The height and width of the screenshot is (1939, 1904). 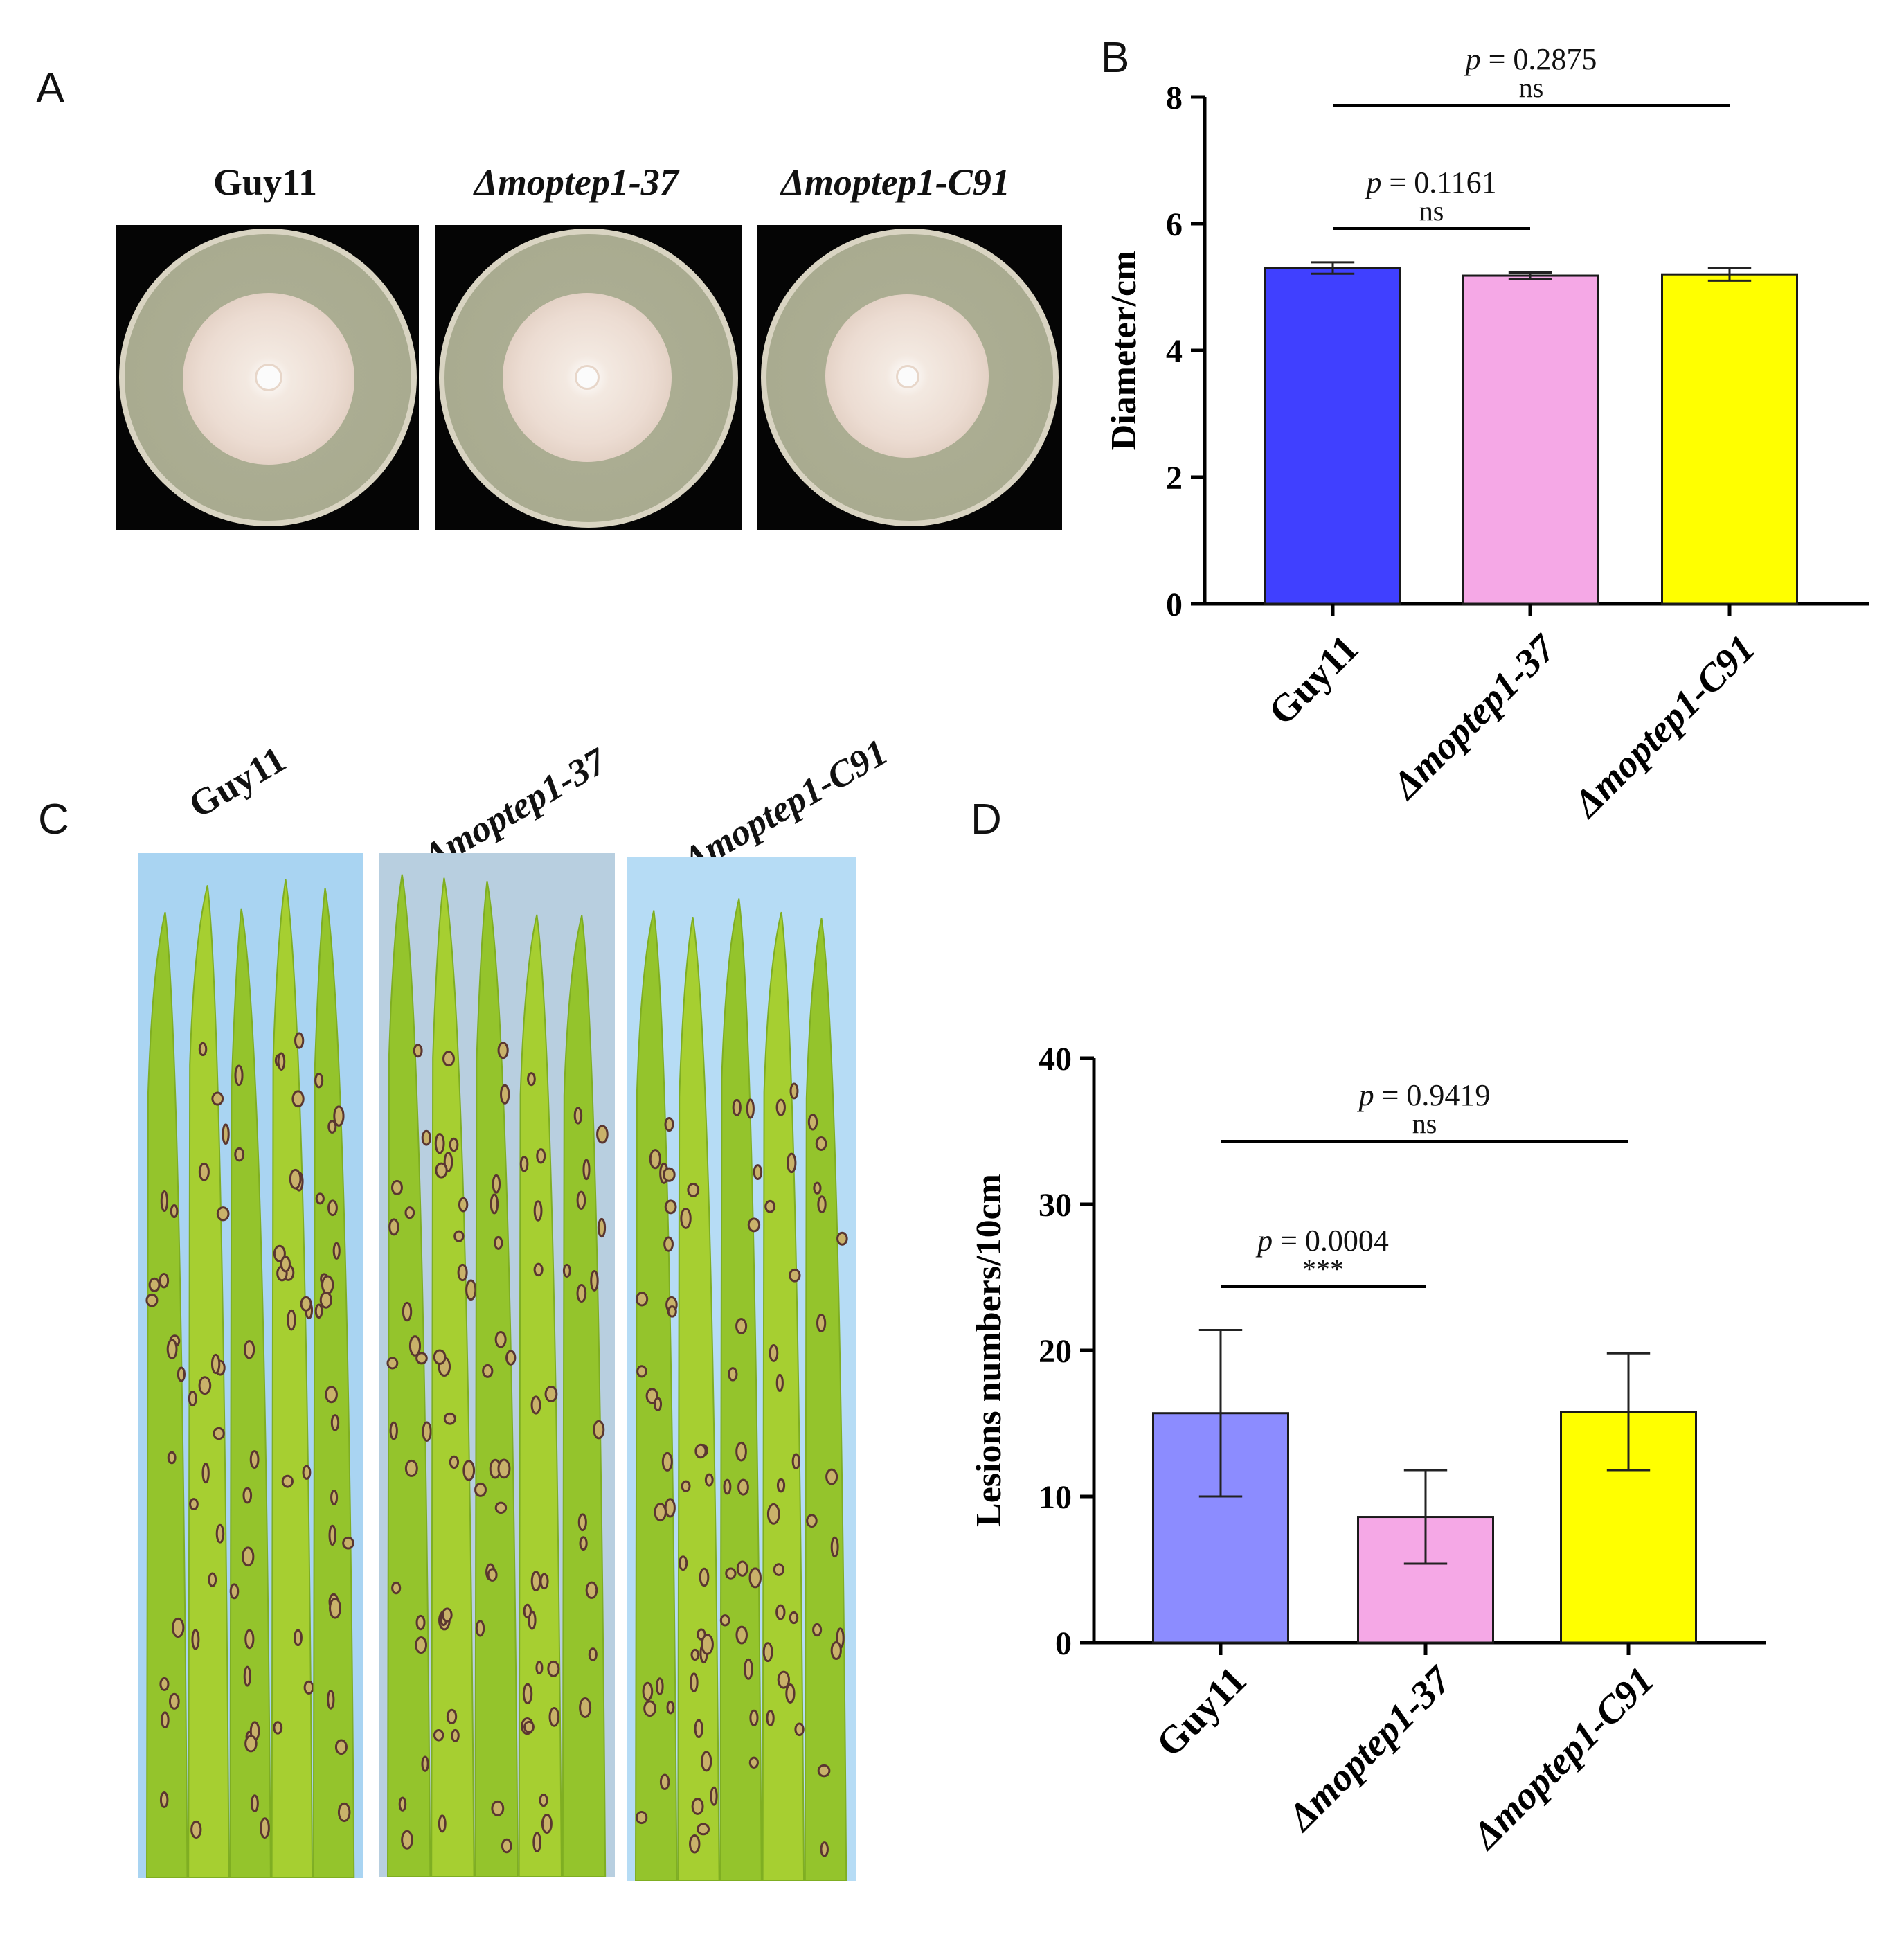 I want to click on petri-dish, so click(x=910, y=377).